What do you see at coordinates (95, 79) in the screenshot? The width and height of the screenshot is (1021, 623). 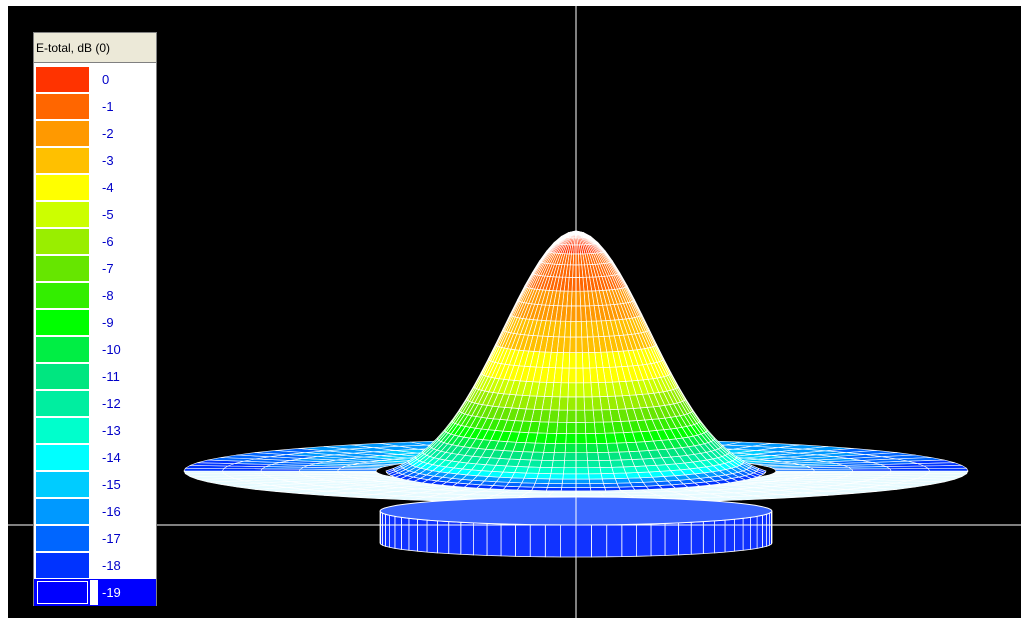 I see `legend-level-row: 0` at bounding box center [95, 79].